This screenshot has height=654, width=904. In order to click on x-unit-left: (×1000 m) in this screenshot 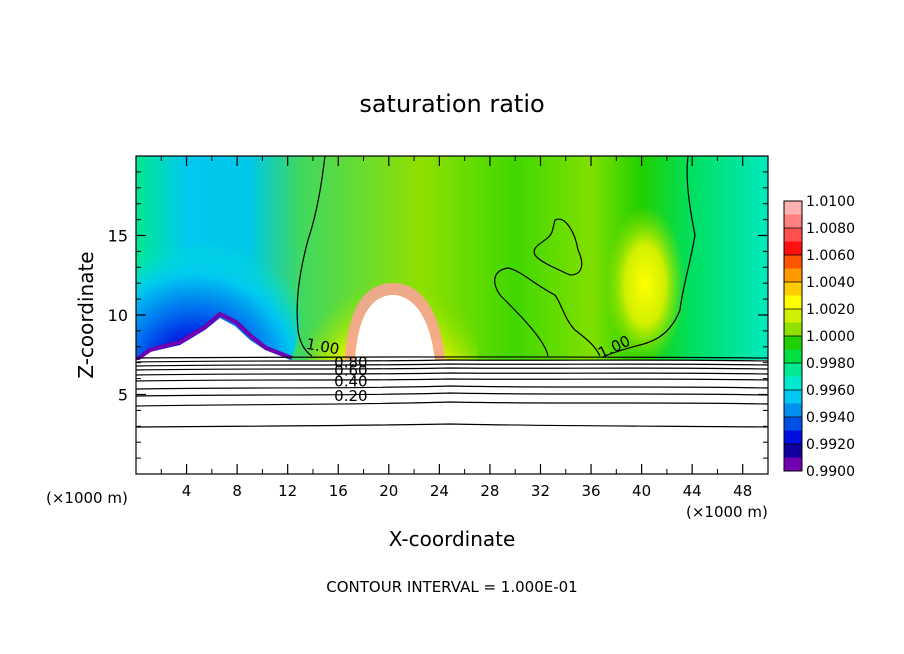, I will do `click(87, 498)`.